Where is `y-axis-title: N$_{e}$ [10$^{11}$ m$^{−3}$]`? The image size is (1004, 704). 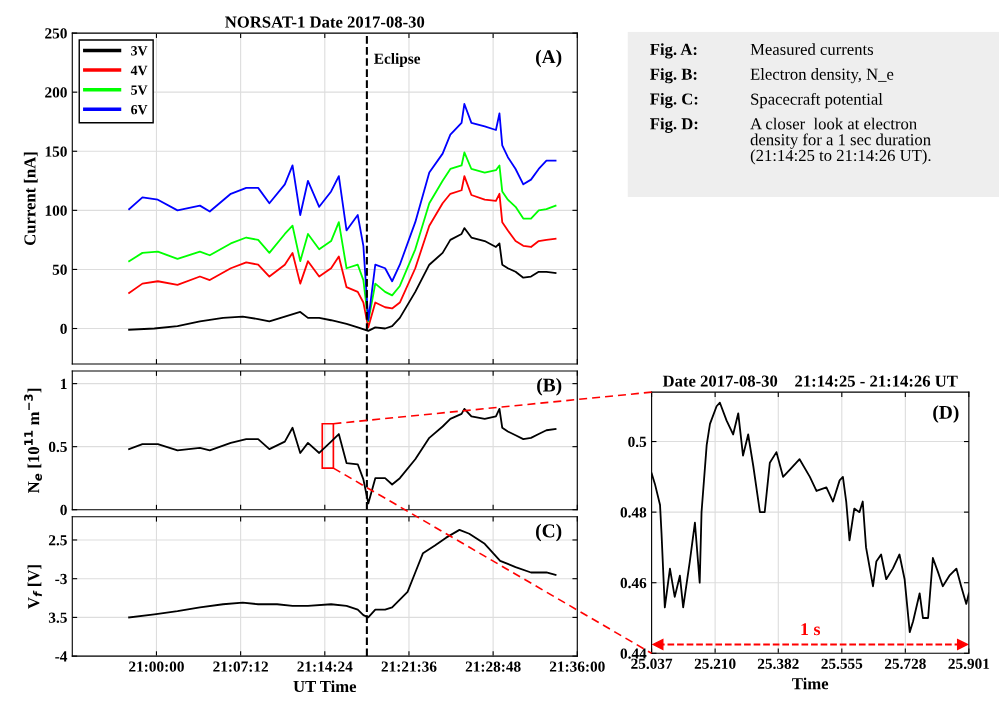
y-axis-title: N$_{e}$ [10$^{11}$ m$^{−3}$] is located at coordinates (33, 441).